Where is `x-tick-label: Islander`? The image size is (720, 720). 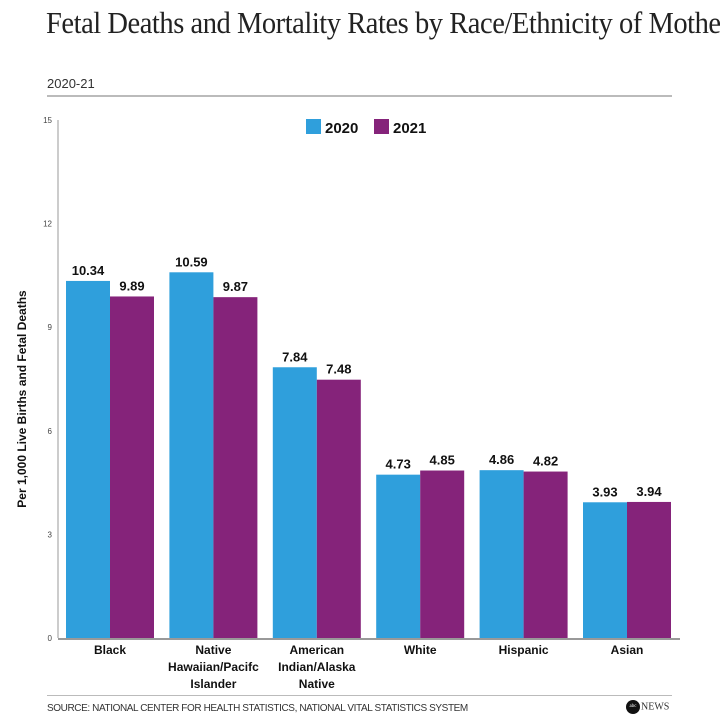 x-tick-label: Islander is located at coordinates (213, 684).